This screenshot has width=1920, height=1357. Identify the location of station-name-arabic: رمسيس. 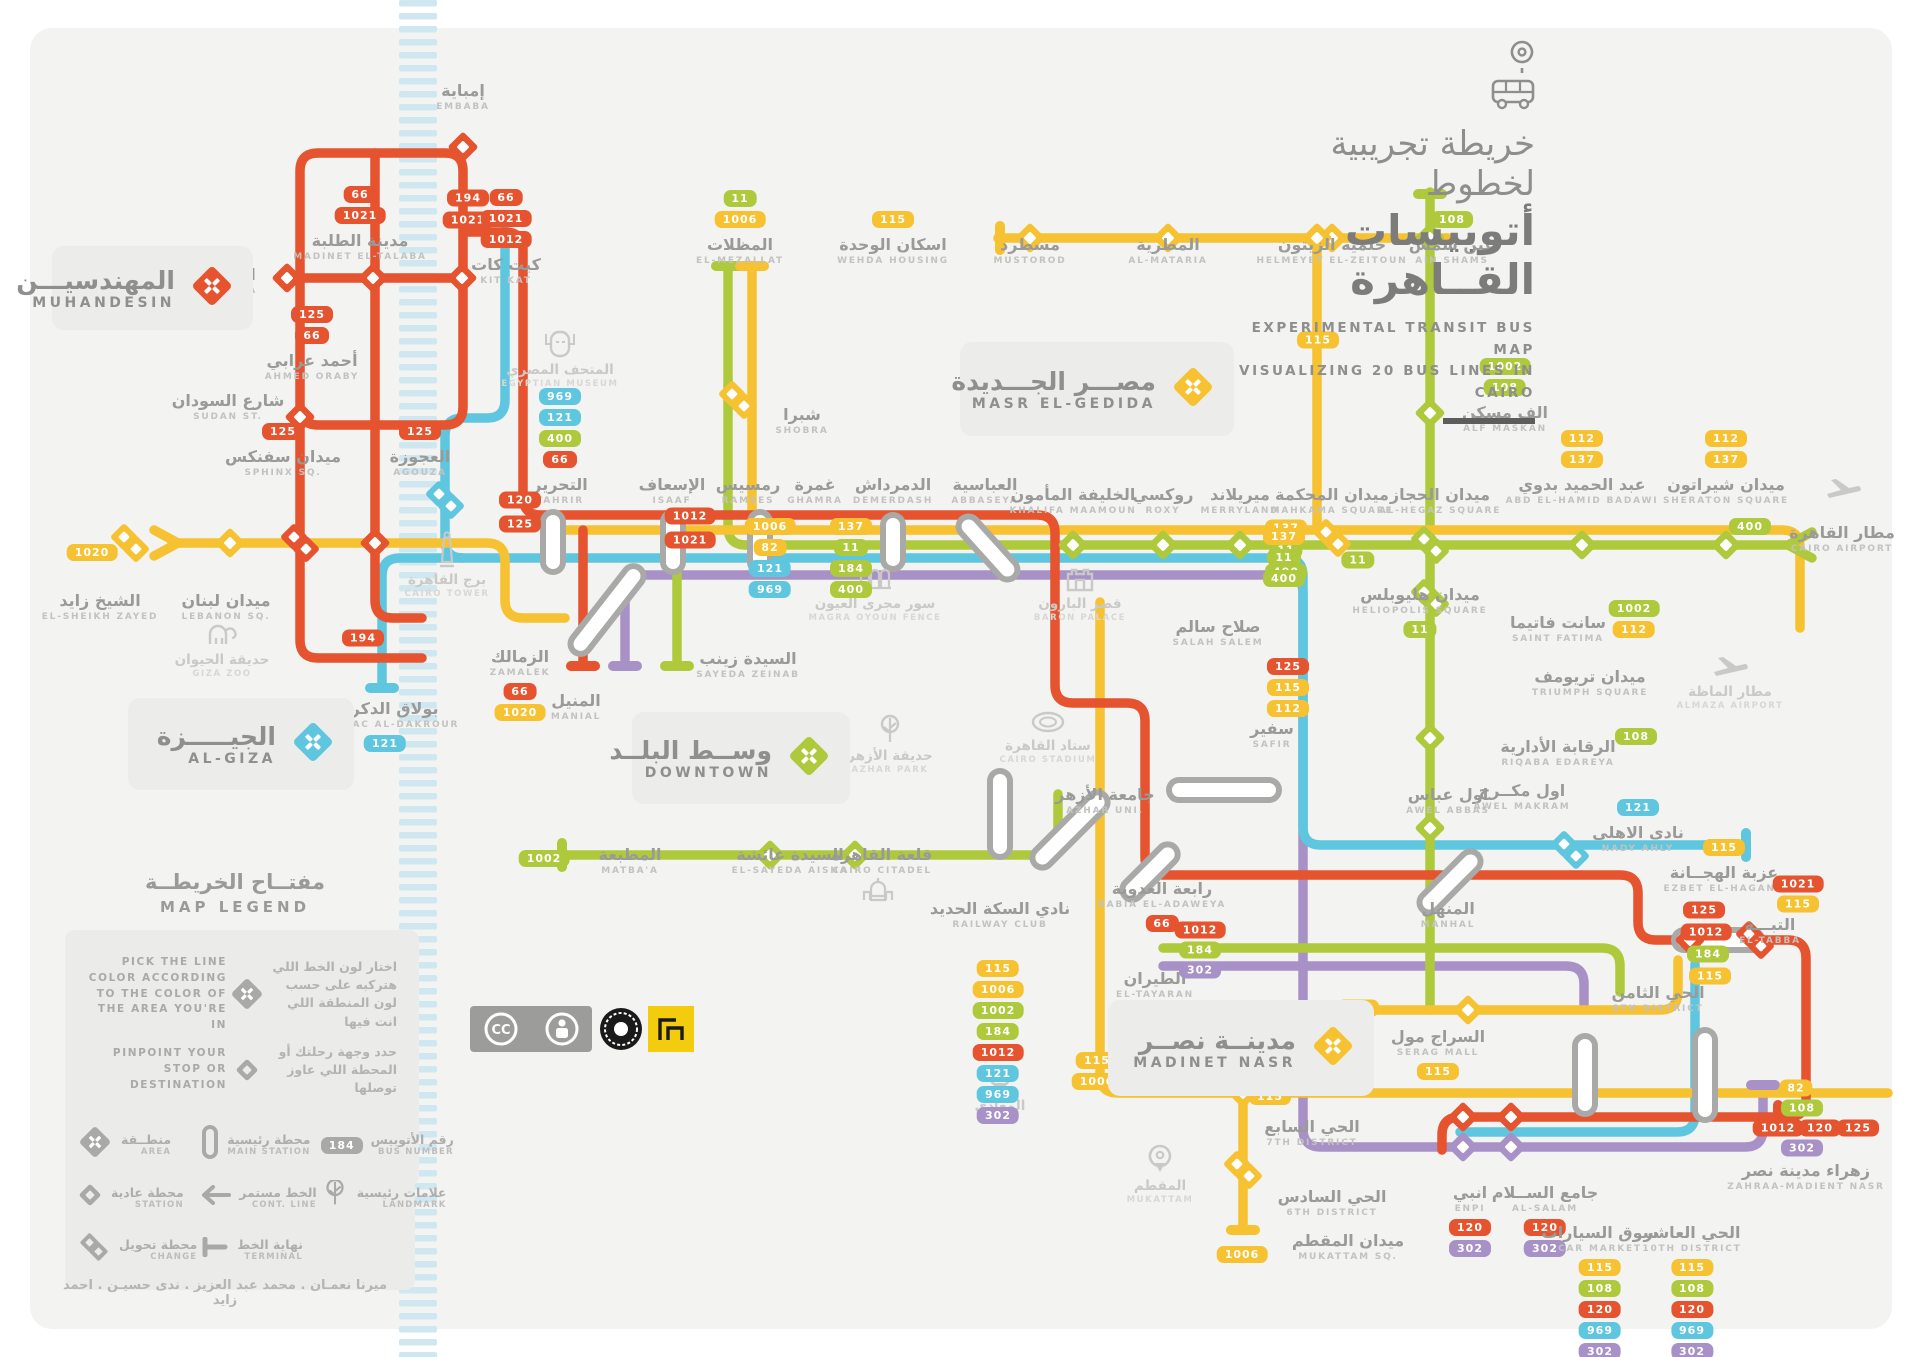
(748, 484).